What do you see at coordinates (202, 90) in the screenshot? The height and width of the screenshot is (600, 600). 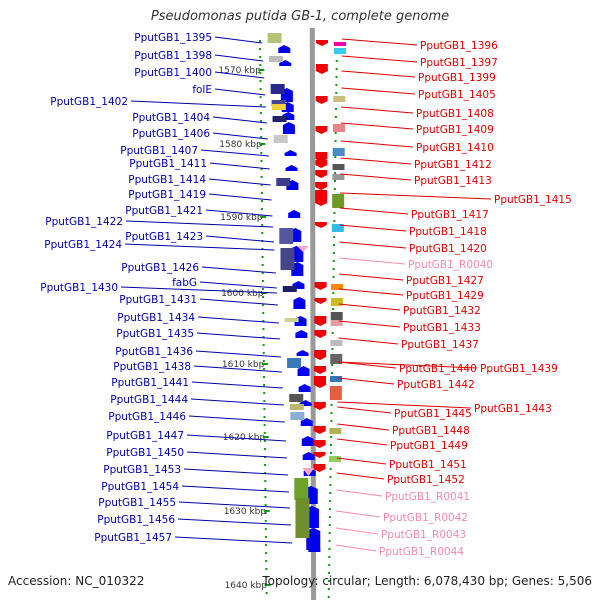 I see `gene-label-reverse: folE` at bounding box center [202, 90].